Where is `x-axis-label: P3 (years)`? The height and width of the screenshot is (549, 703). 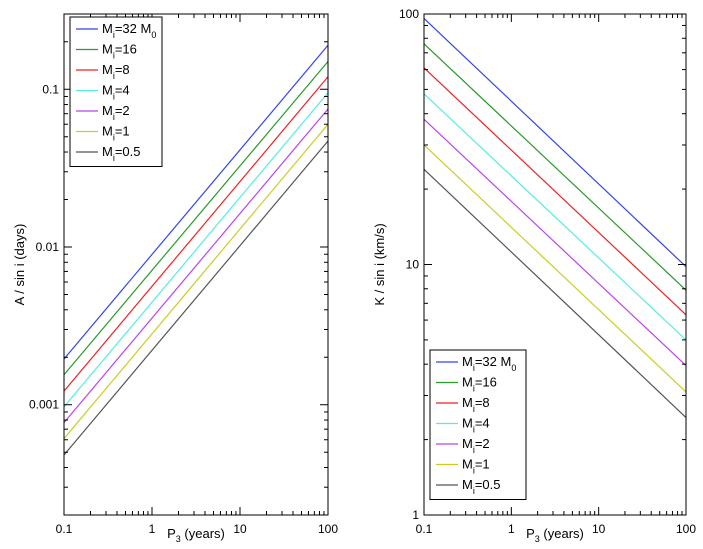 x-axis-label: P3 (years) is located at coordinates (196, 535).